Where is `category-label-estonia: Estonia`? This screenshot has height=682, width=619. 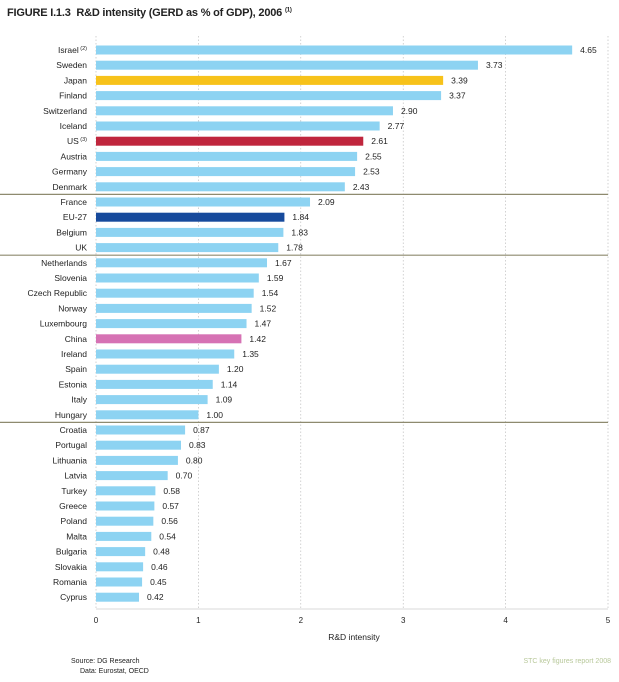
category-label-estonia: Estonia is located at coordinates (73, 384).